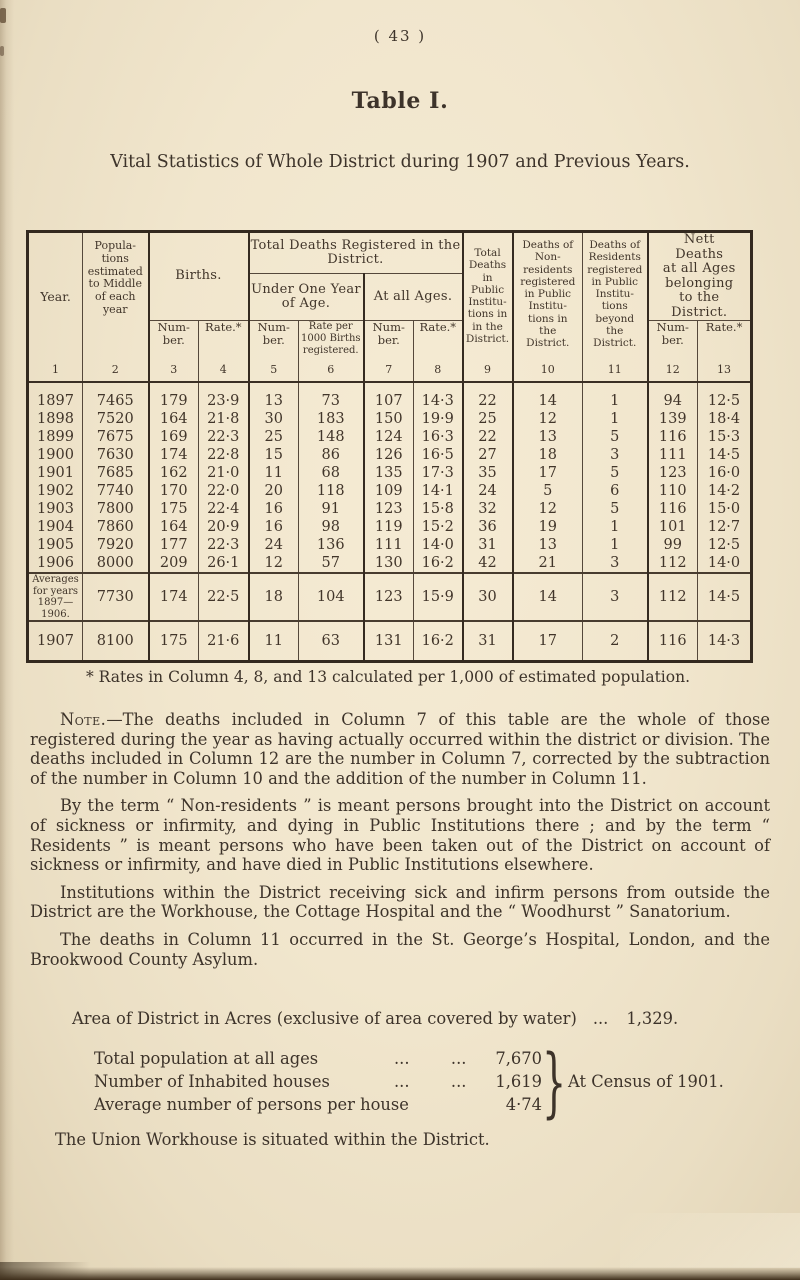 The height and width of the screenshot is (1280, 800). What do you see at coordinates (55, 545) in the screenshot?
I see `table-cell: 1905` at bounding box center [55, 545].